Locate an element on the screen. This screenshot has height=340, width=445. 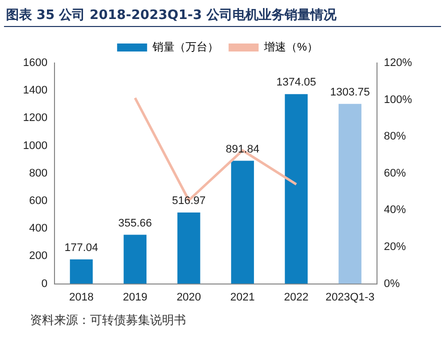
x-tick-label: 2020 is located at coordinates (189, 297).